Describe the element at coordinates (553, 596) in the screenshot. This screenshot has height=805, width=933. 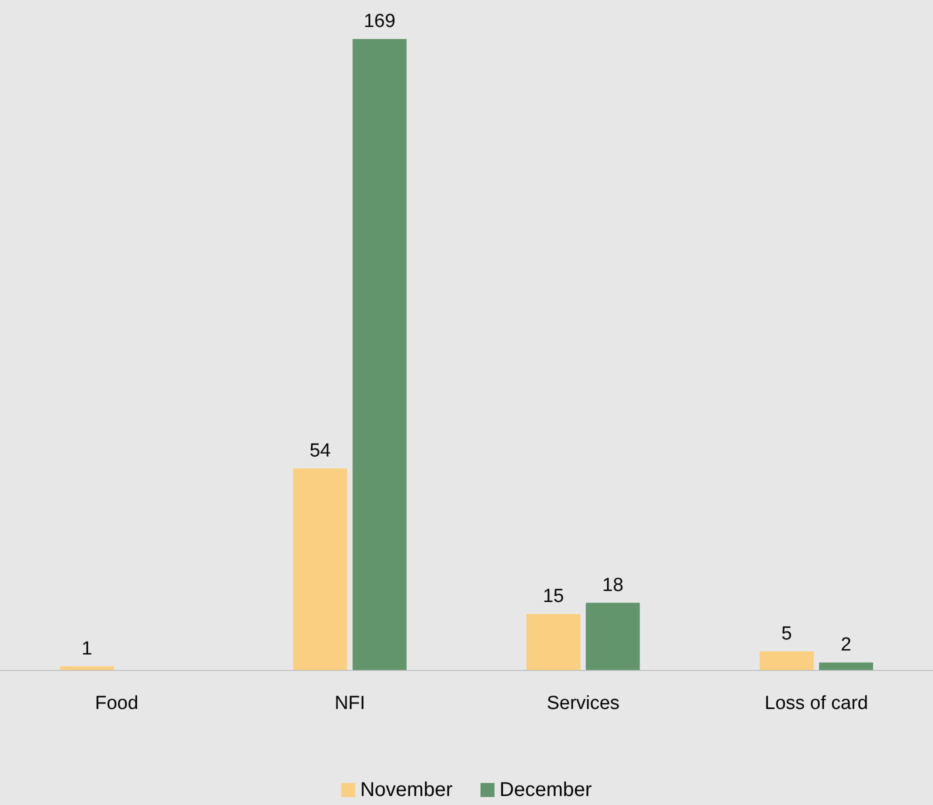
I see `data-label: 15` at that location.